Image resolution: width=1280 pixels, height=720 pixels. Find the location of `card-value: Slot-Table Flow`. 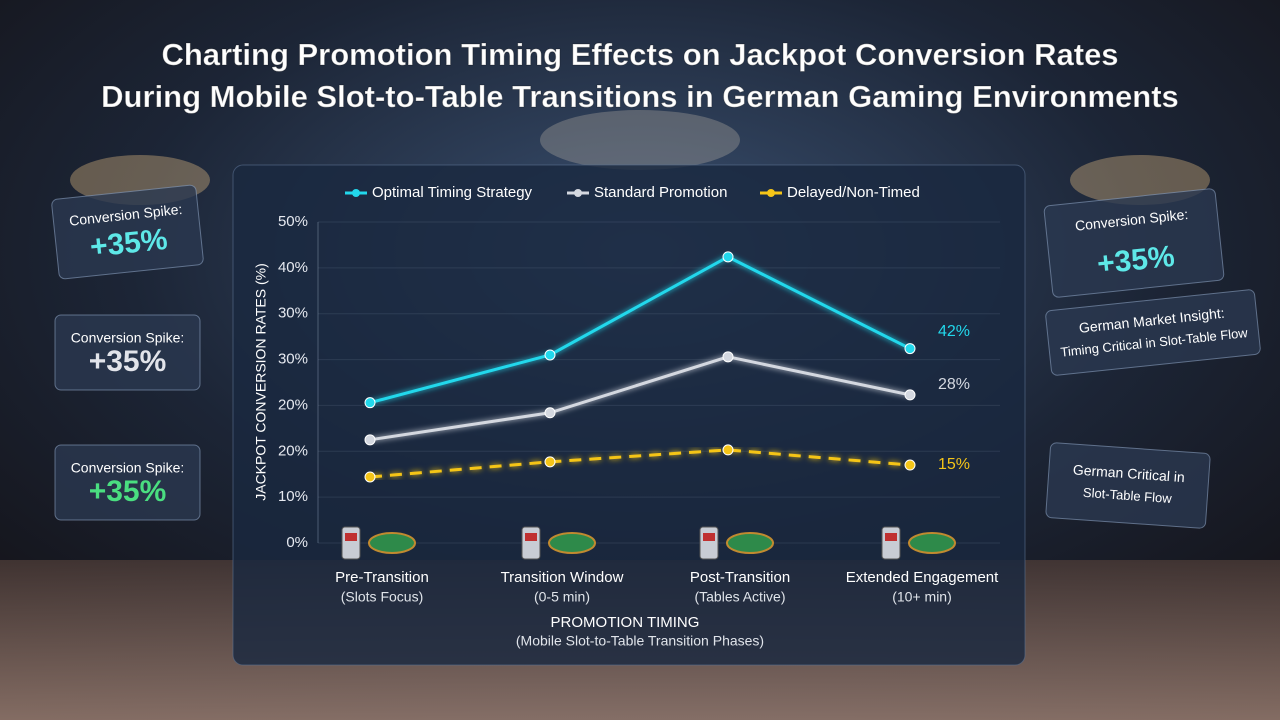

card-value: Slot-Table Flow is located at coordinates (1127, 495).